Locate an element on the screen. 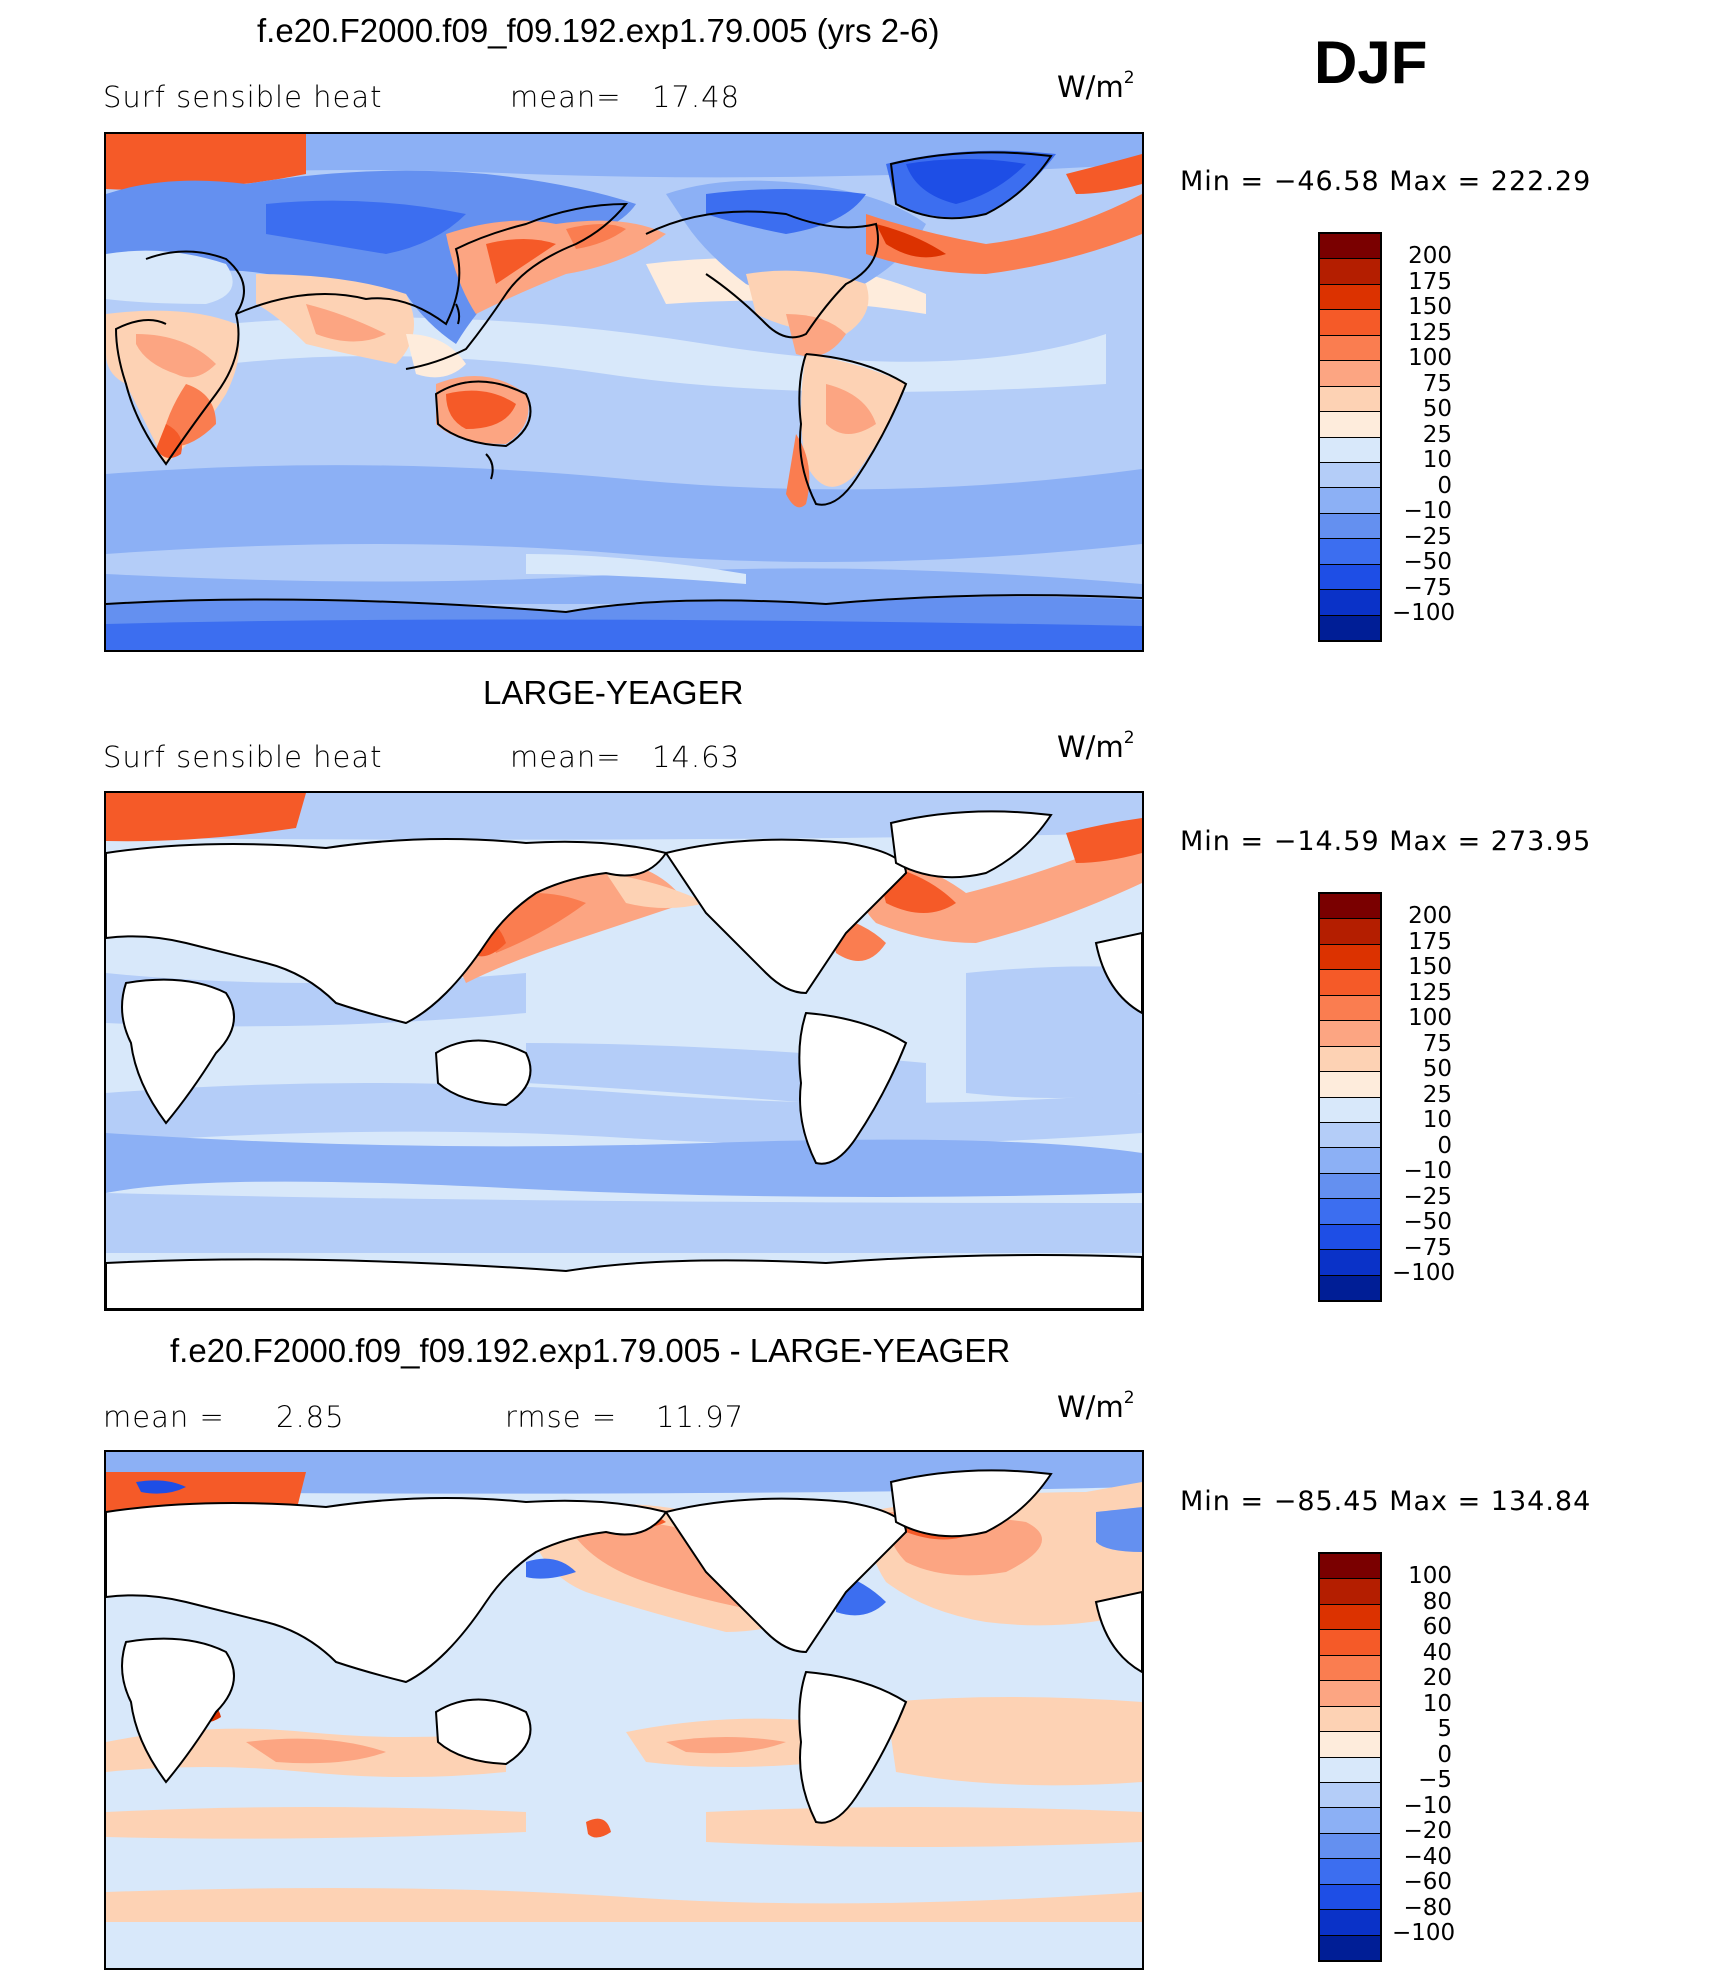  panel-2-units-exponent: 2 is located at coordinates (1129, 738).